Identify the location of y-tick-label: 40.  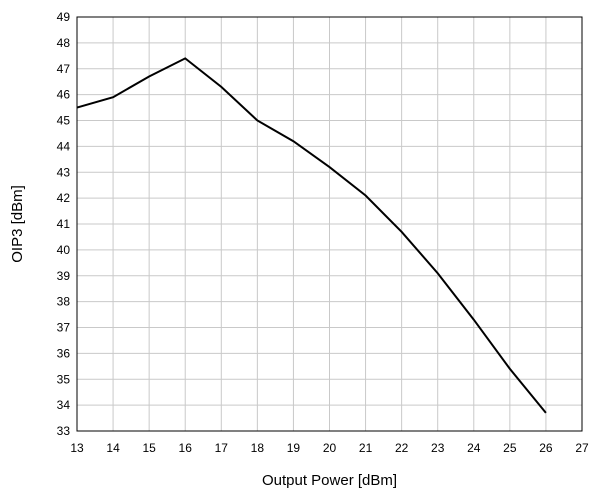
(64, 250).